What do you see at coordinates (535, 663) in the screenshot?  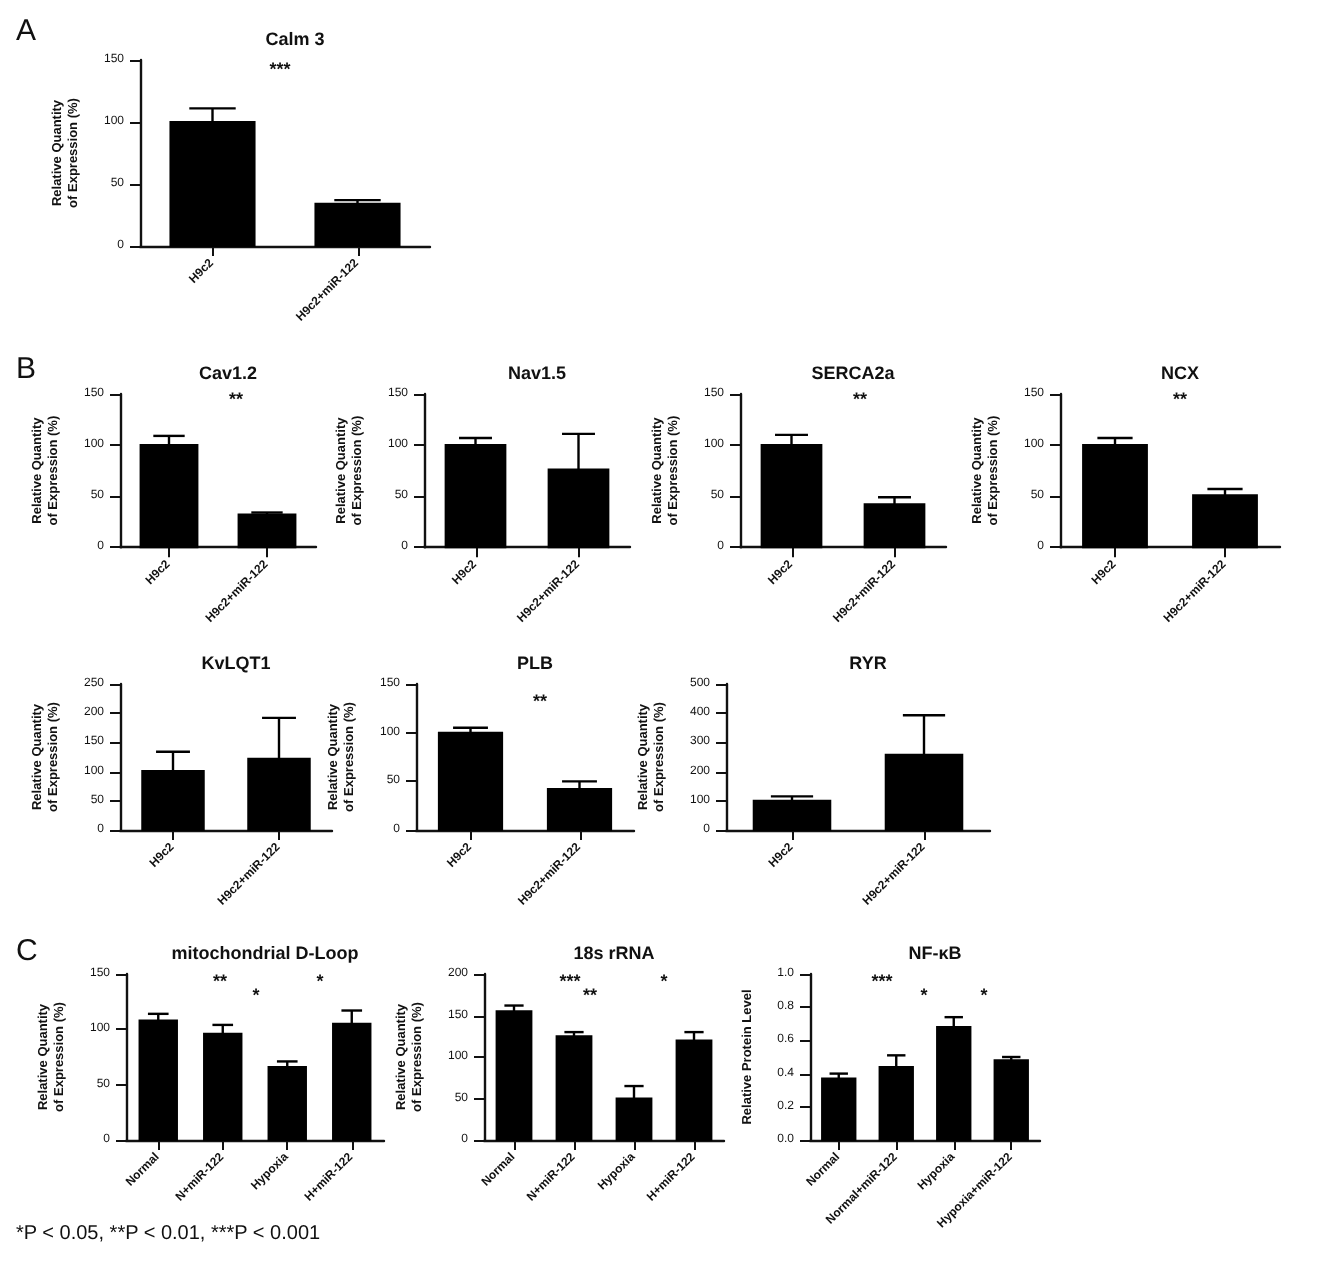 I see `chart-title: PLB` at bounding box center [535, 663].